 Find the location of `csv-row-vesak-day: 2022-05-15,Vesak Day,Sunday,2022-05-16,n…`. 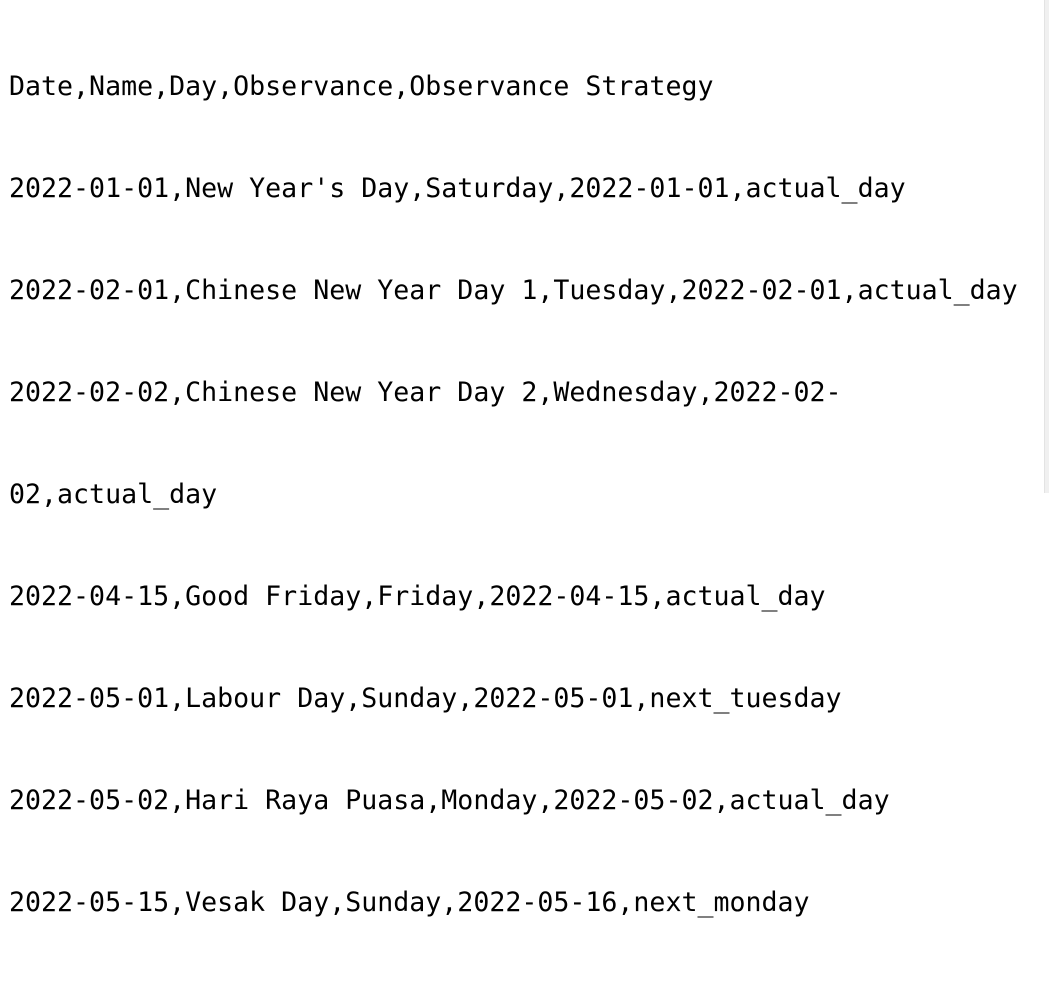

csv-row-vesak-day: 2022-05-15,Vesak Day,Sunday,2022-05-16,n… is located at coordinates (409, 902).